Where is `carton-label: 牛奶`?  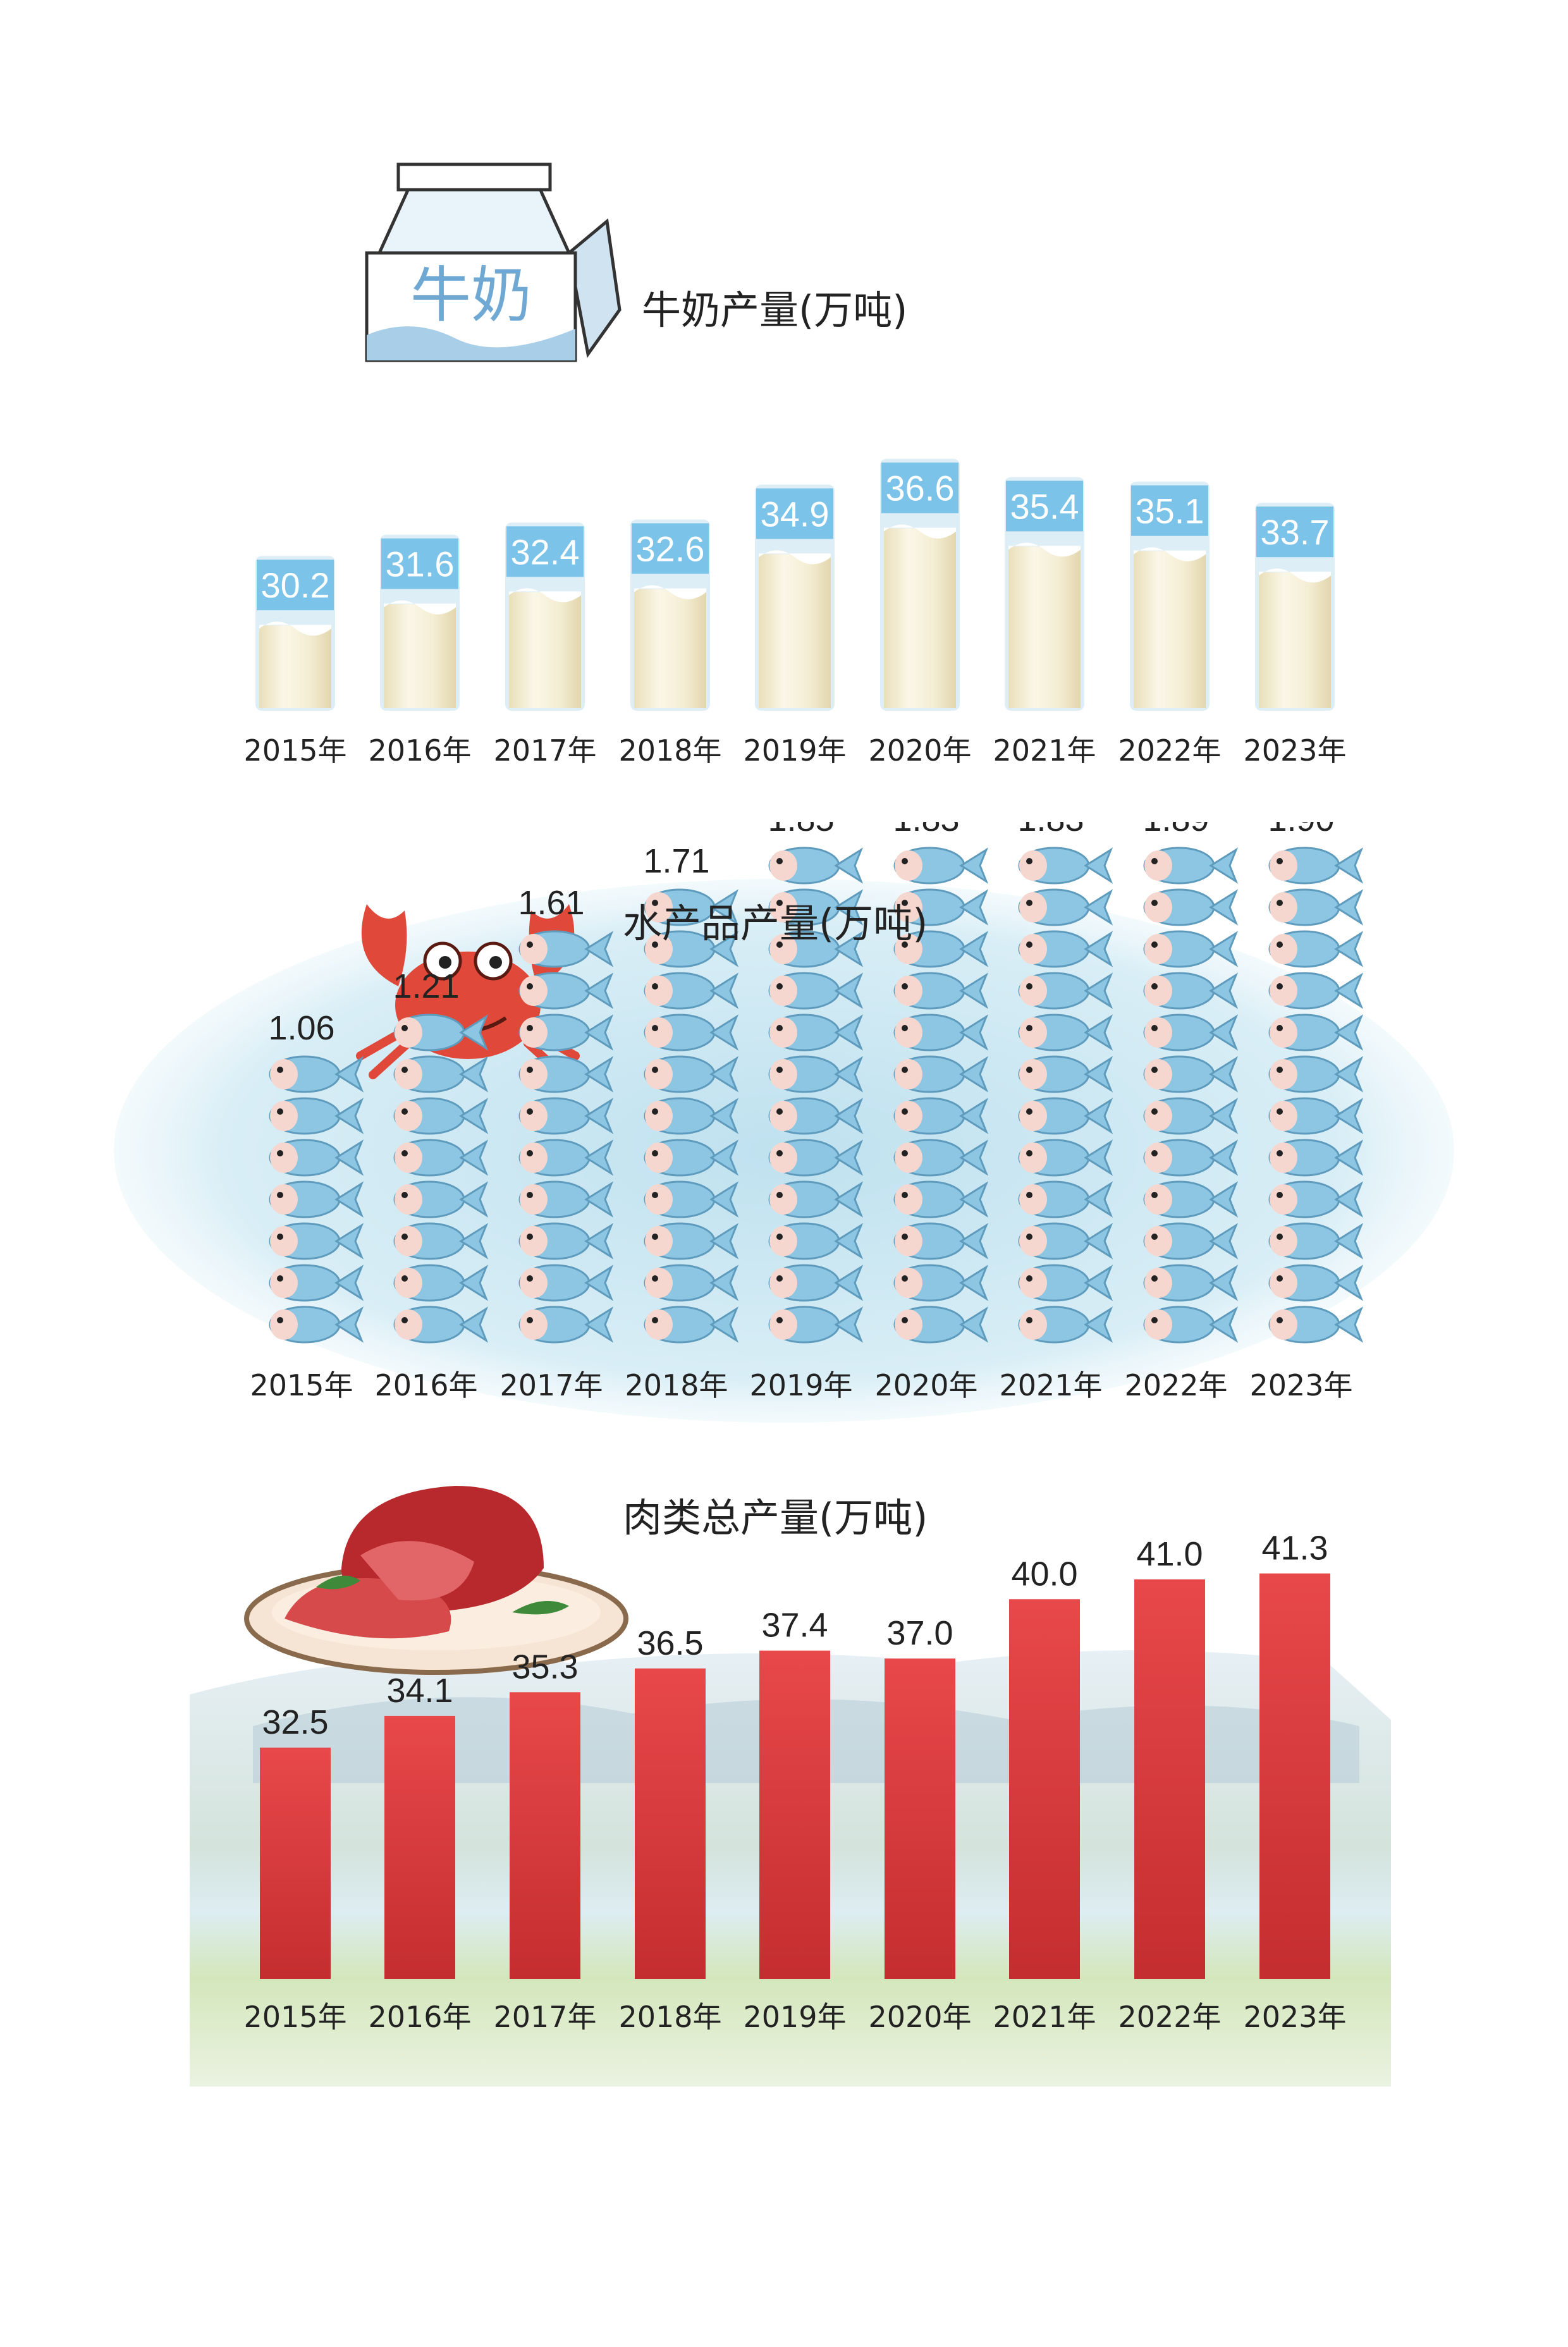
carton-label: 牛奶 is located at coordinates (471, 295).